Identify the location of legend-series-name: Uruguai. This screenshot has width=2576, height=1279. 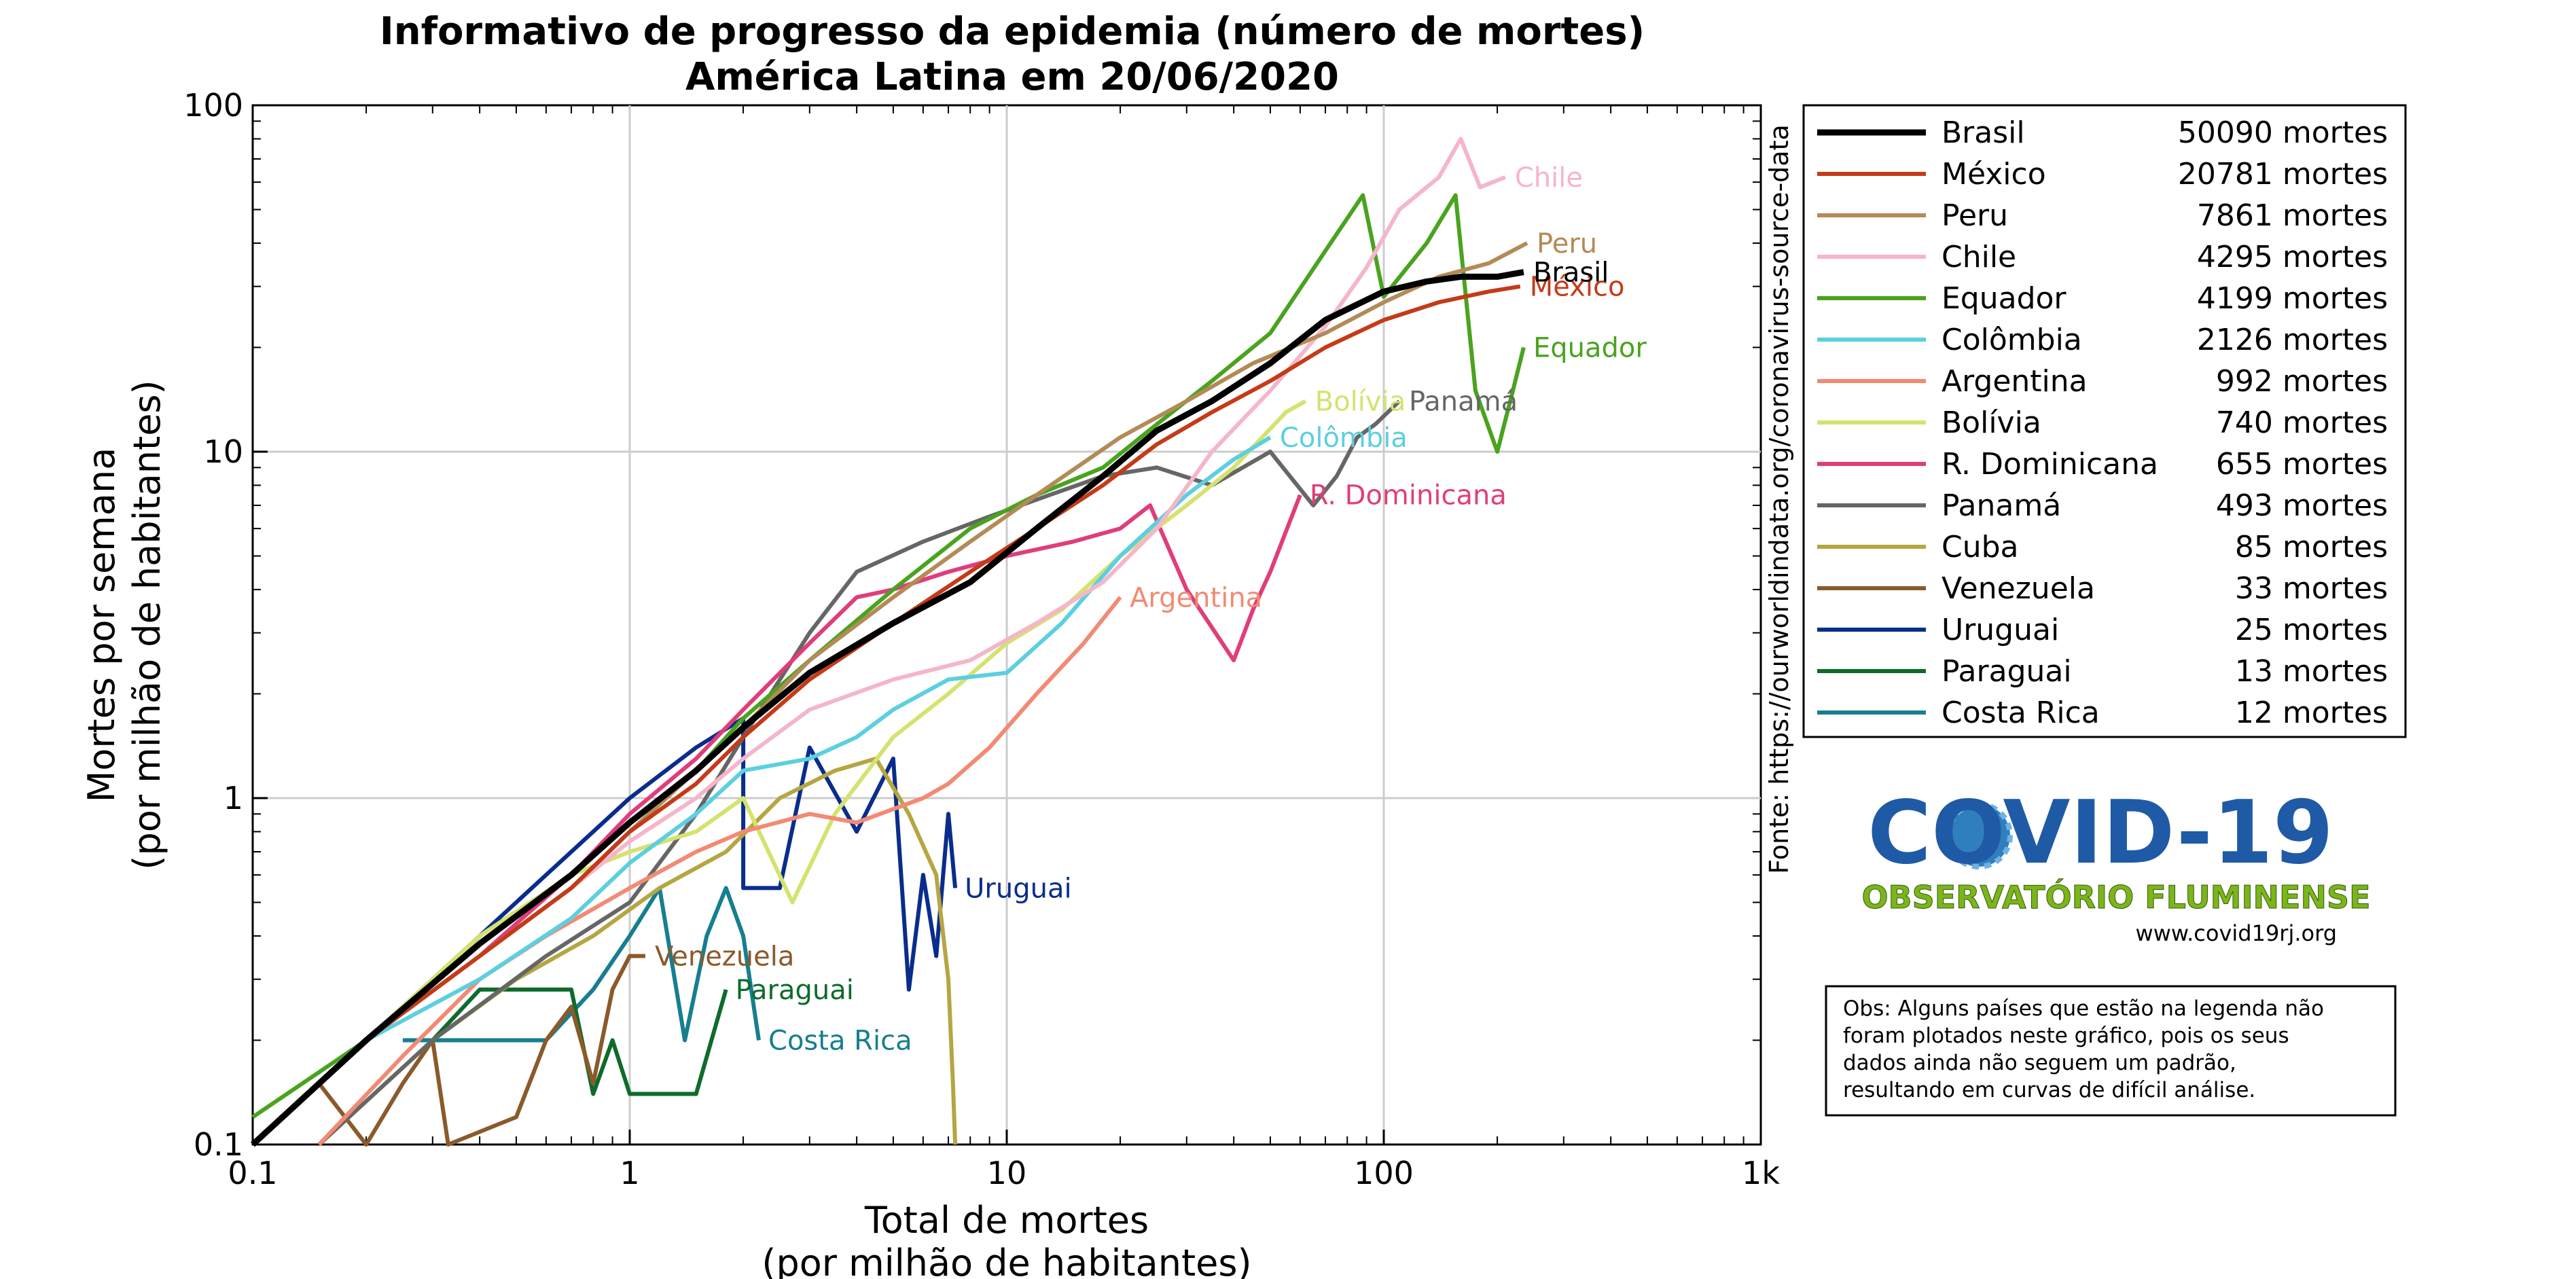
(2001, 630).